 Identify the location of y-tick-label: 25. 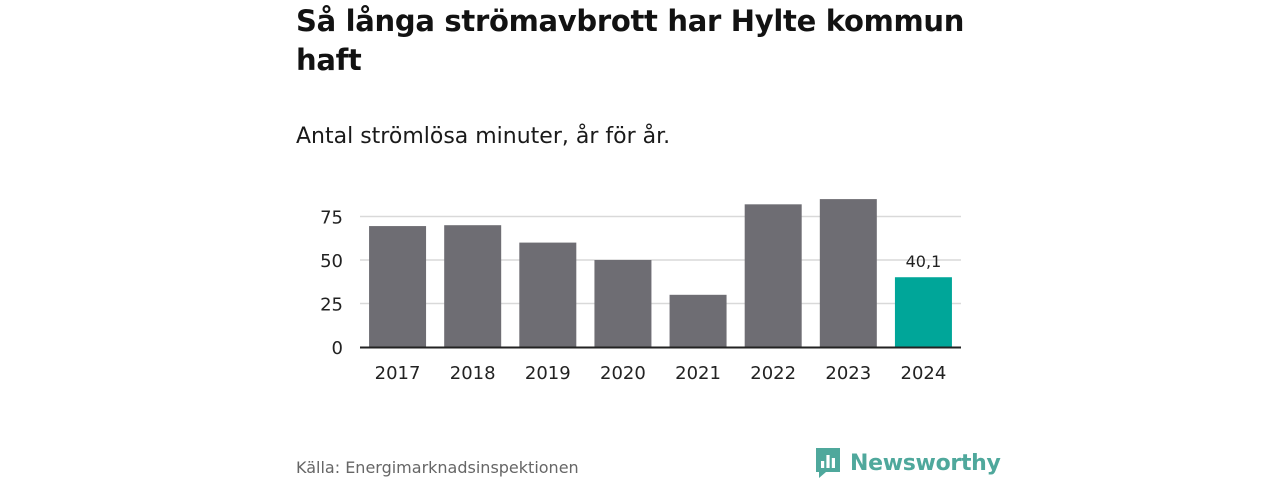
(331, 305).